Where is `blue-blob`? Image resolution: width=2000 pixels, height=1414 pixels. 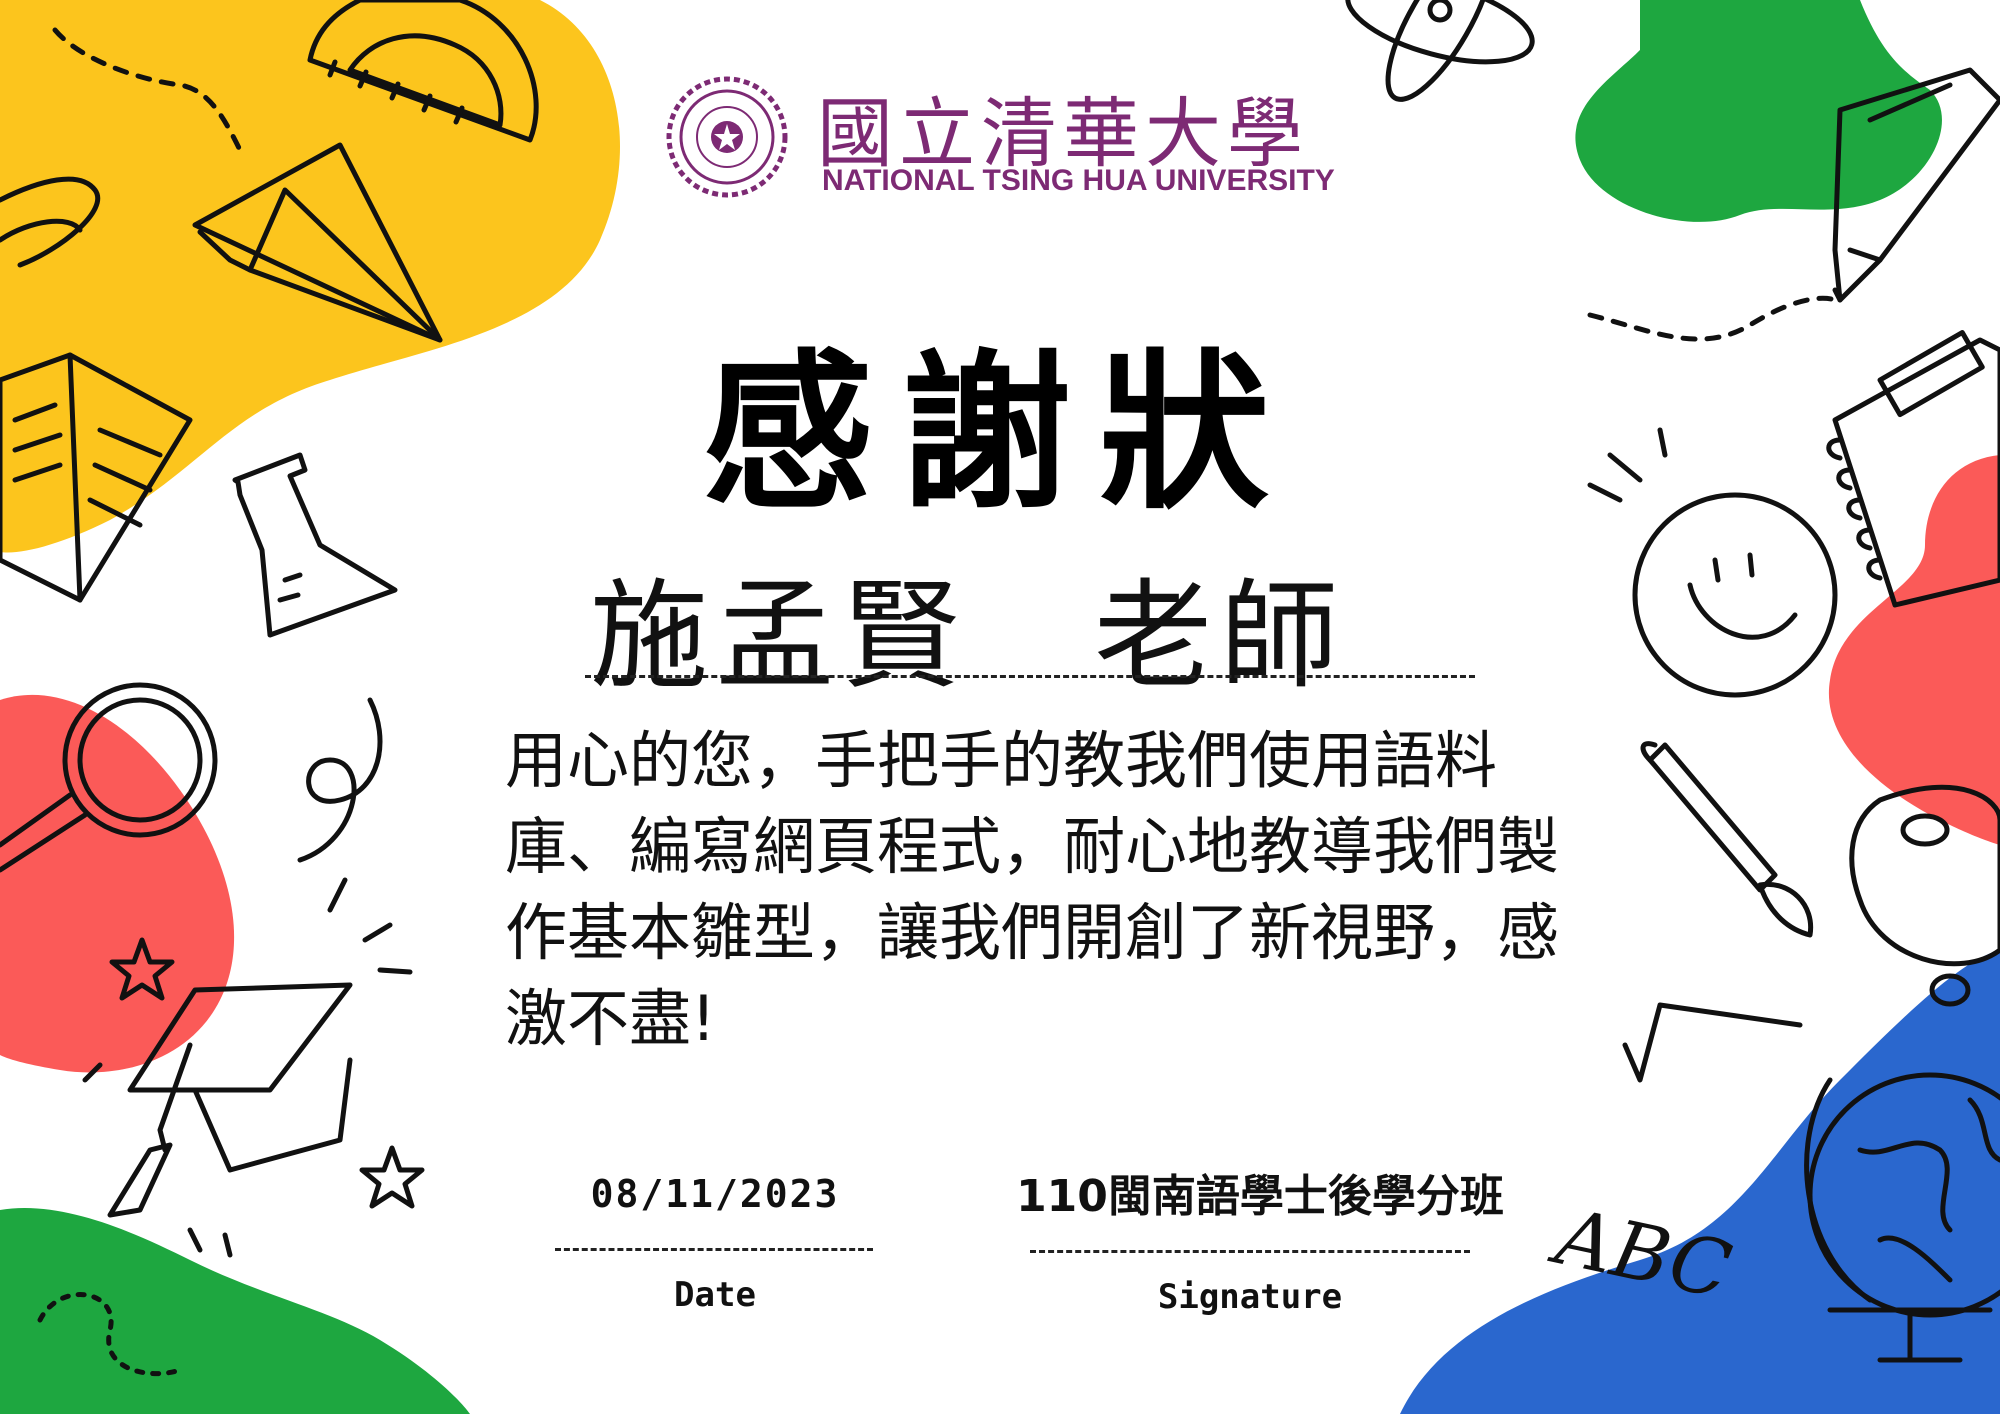
blue-blob is located at coordinates (1700, 1182).